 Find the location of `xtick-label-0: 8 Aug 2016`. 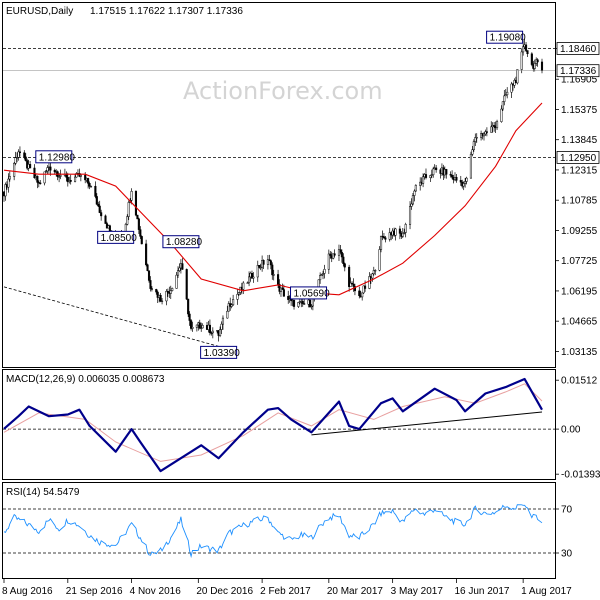

xtick-label-0: 8 Aug 2016 is located at coordinates (27, 591).